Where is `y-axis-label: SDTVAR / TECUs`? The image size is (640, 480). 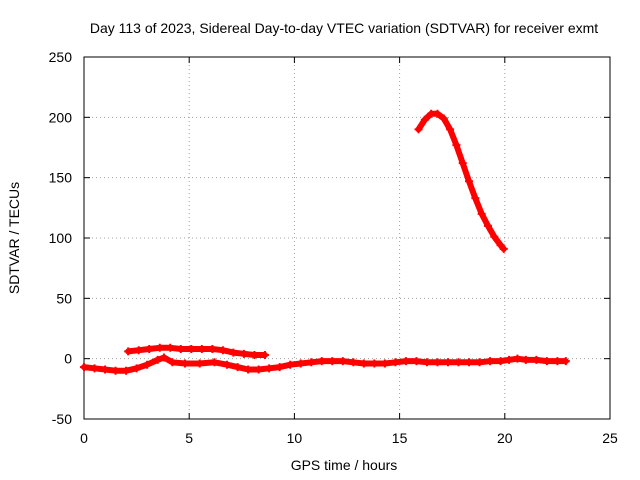
y-axis-label: SDTVAR / TECUs is located at coordinates (14, 238).